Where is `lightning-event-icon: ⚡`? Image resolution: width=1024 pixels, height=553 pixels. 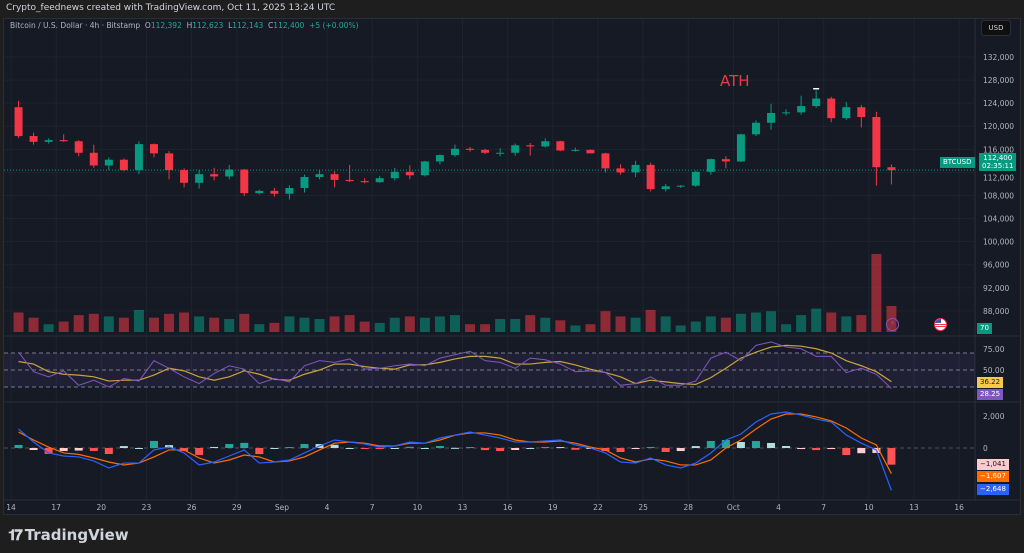 lightning-event-icon: ⚡ is located at coordinates (892, 324).